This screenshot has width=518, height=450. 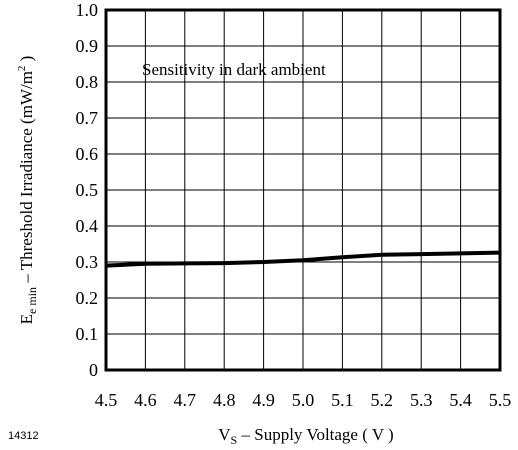 I want to click on y-axis-title: Ee min – Threshold Irradiance (mW/m2 ), so click(x=27, y=190).